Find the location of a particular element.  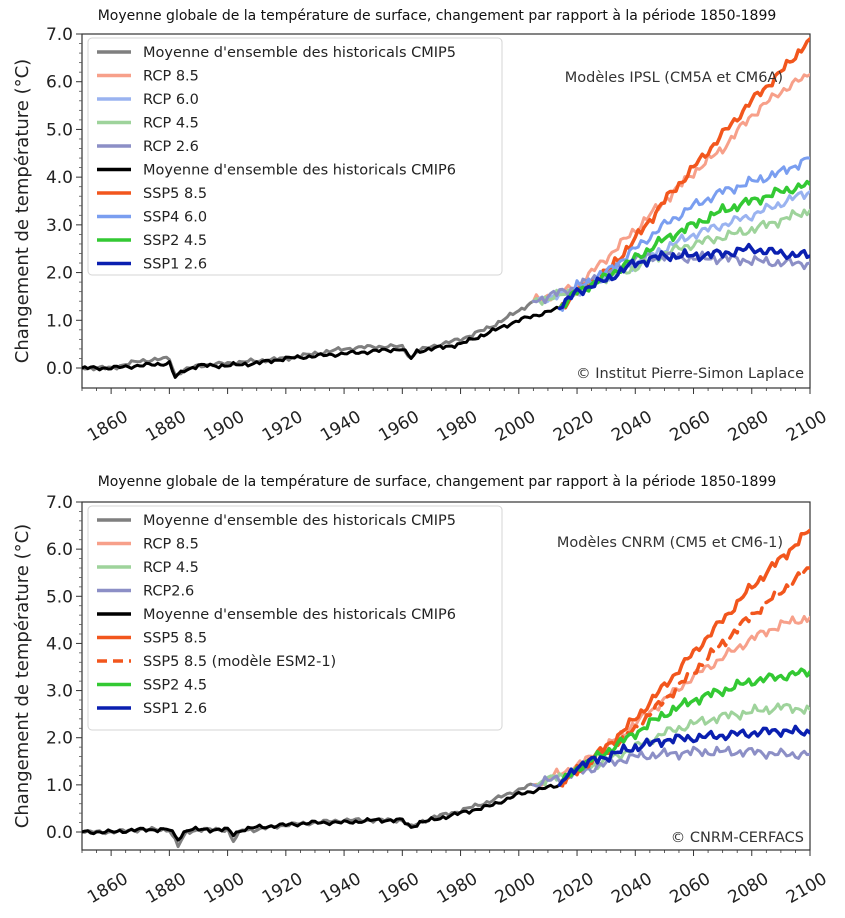

legend-entry-label: SSP4 6.0 is located at coordinates (175, 218).